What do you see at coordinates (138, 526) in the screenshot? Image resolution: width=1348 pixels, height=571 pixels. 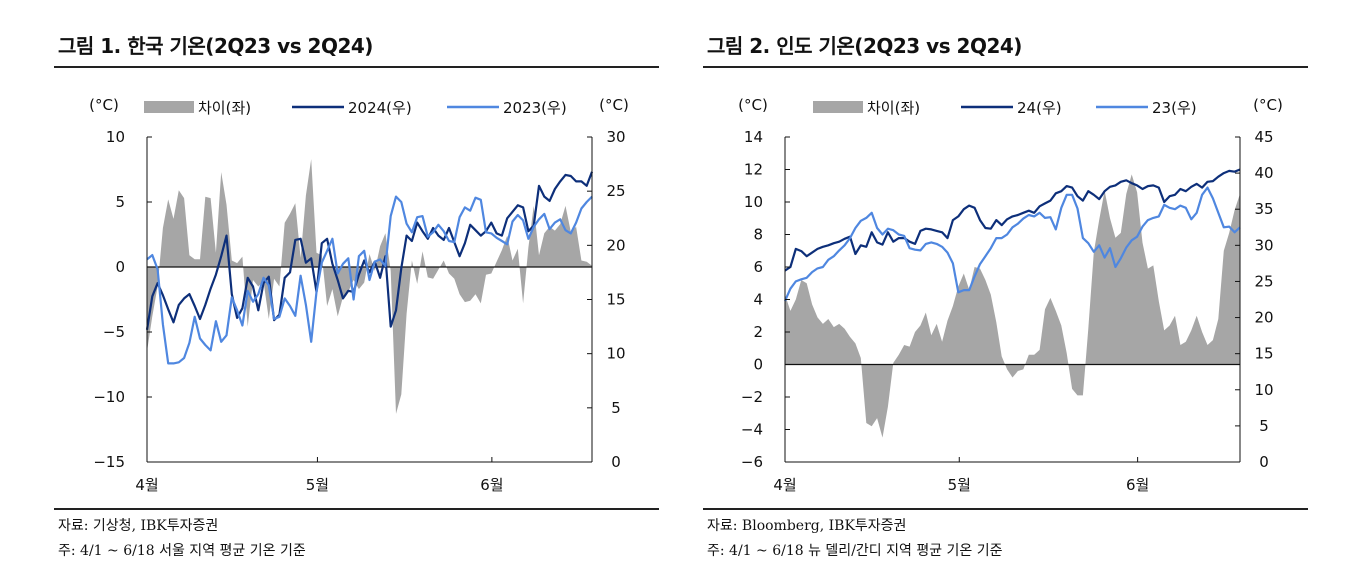 I see `source-note: 자료: 기상청, IBK투자증권` at bounding box center [138, 526].